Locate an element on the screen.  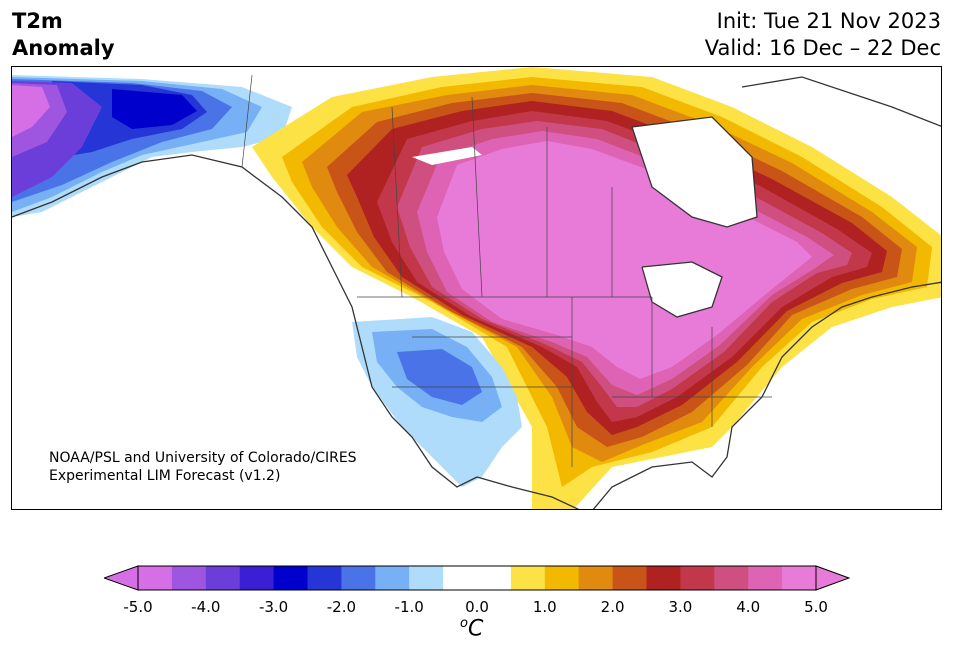
colorbar-tick-label: 4.0 is located at coordinates (748, 607).